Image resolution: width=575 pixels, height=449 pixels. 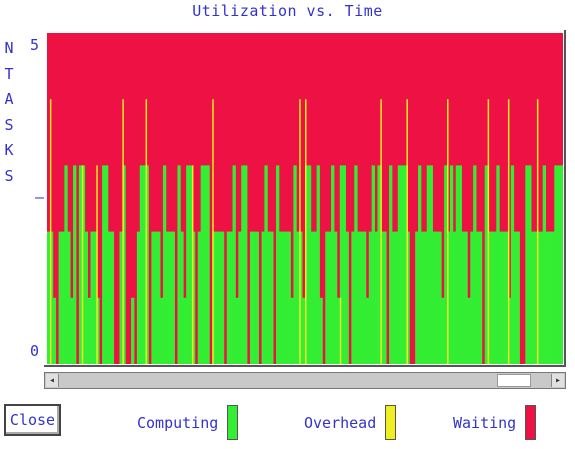 I want to click on chart-title: Utilization vs. Time, so click(x=287, y=11).